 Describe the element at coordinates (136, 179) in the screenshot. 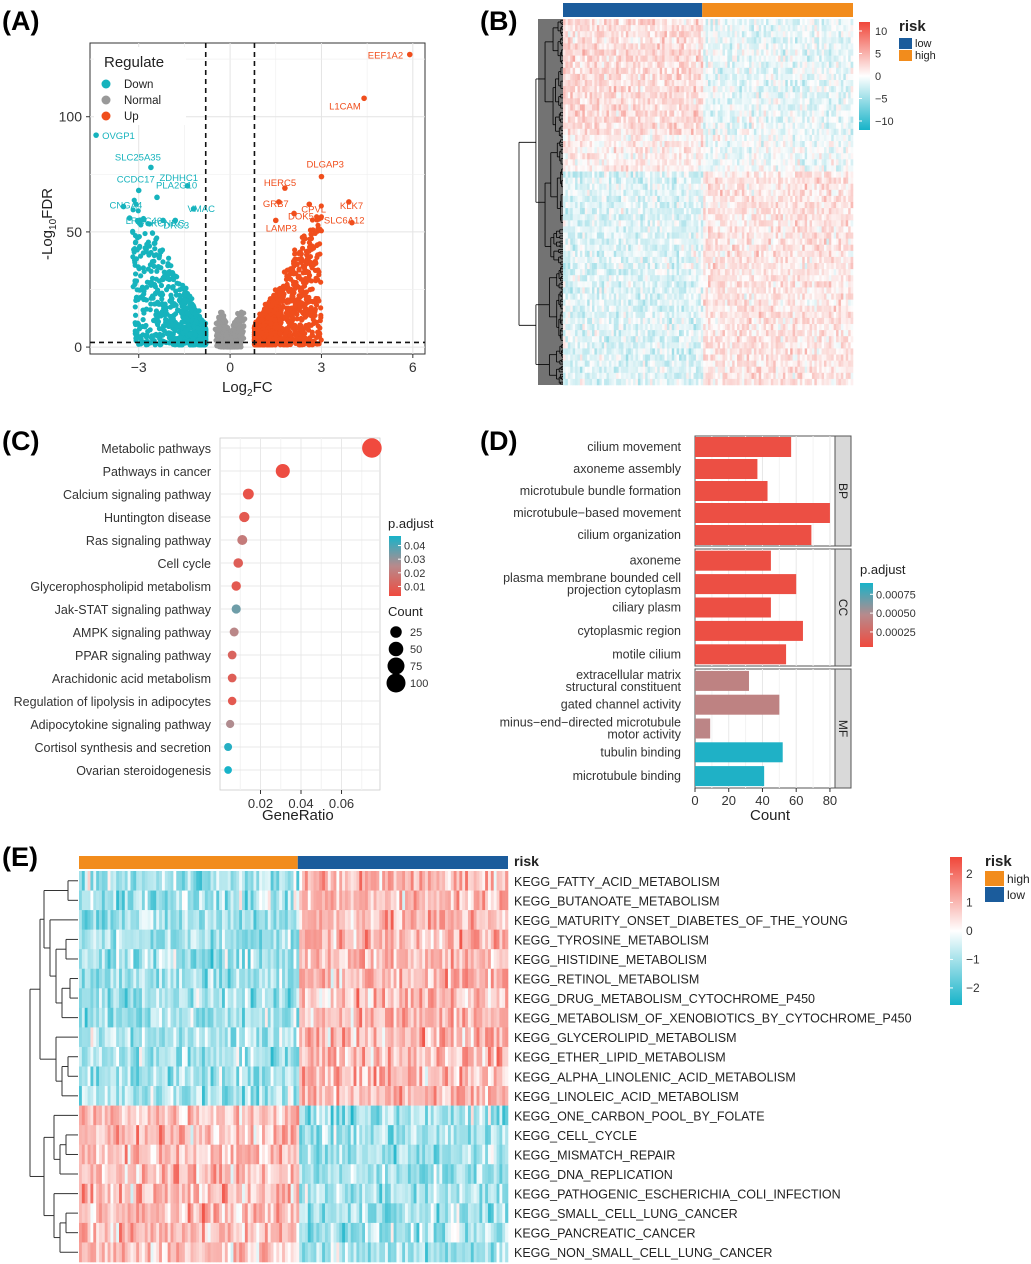

I see `volcano-point-label: CCDC17` at that location.